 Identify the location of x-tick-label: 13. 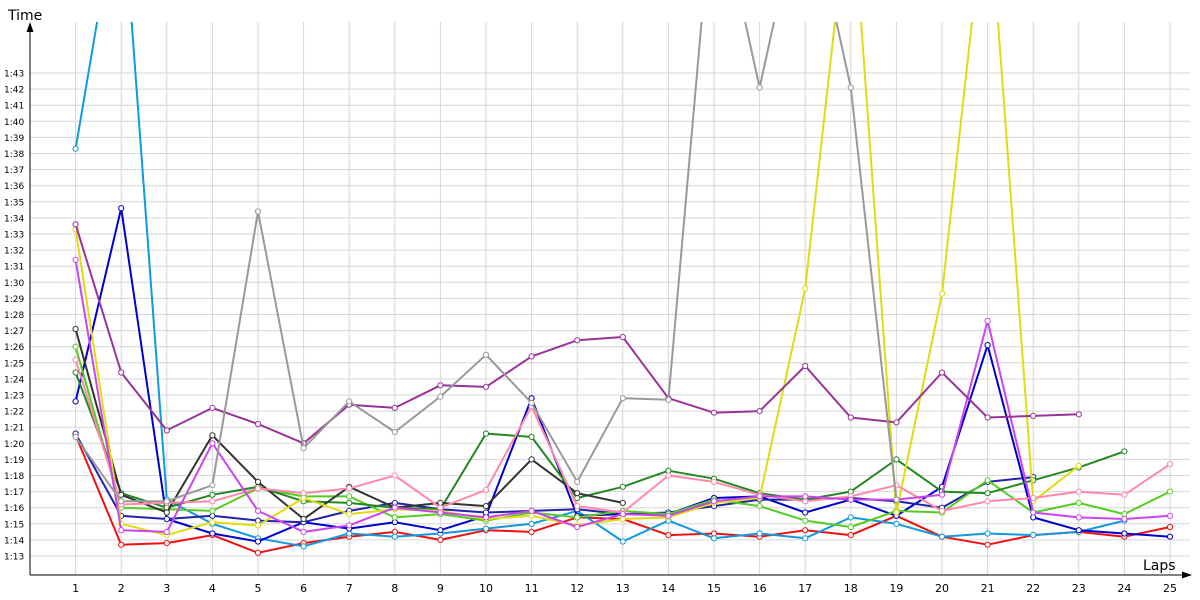
(623, 588).